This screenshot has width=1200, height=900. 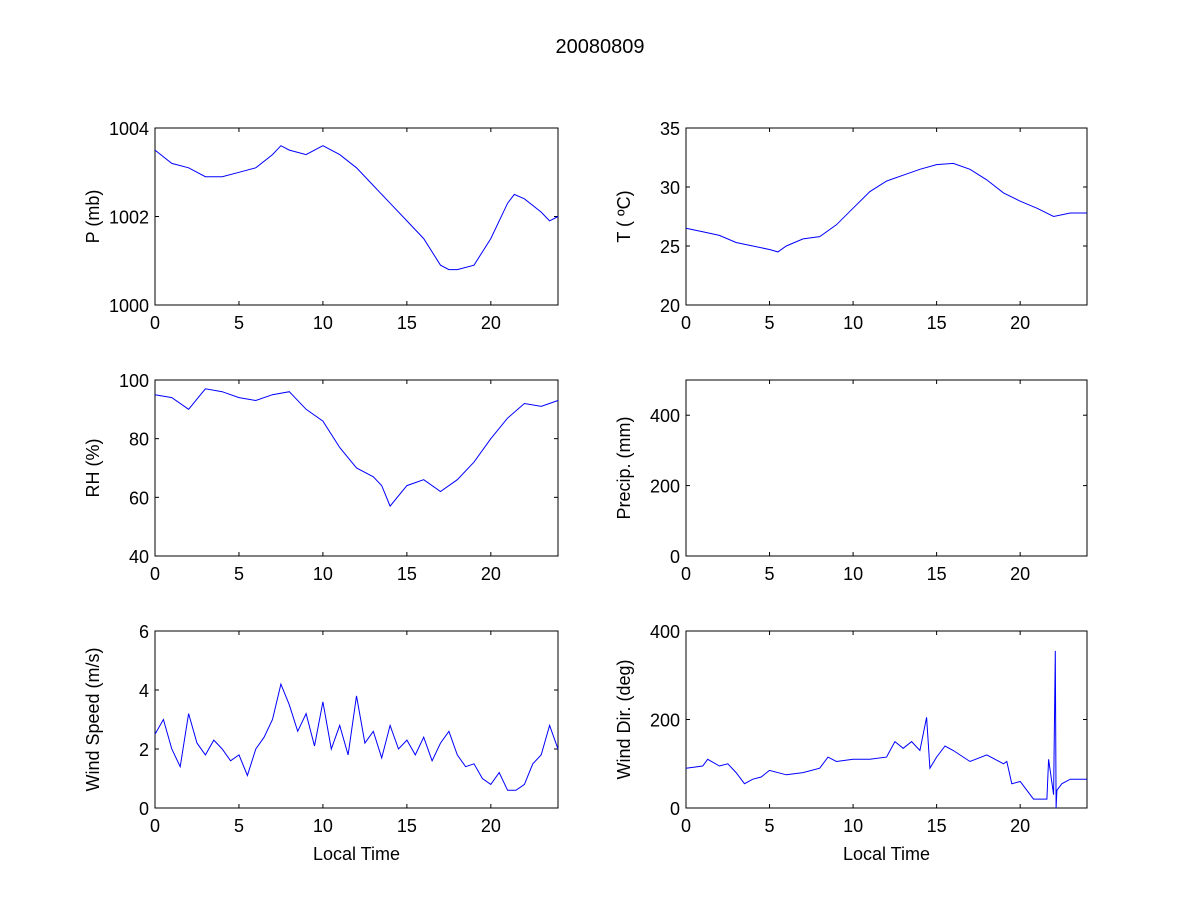 I want to click on y-axis-label: T ( ºC), so click(x=624, y=216).